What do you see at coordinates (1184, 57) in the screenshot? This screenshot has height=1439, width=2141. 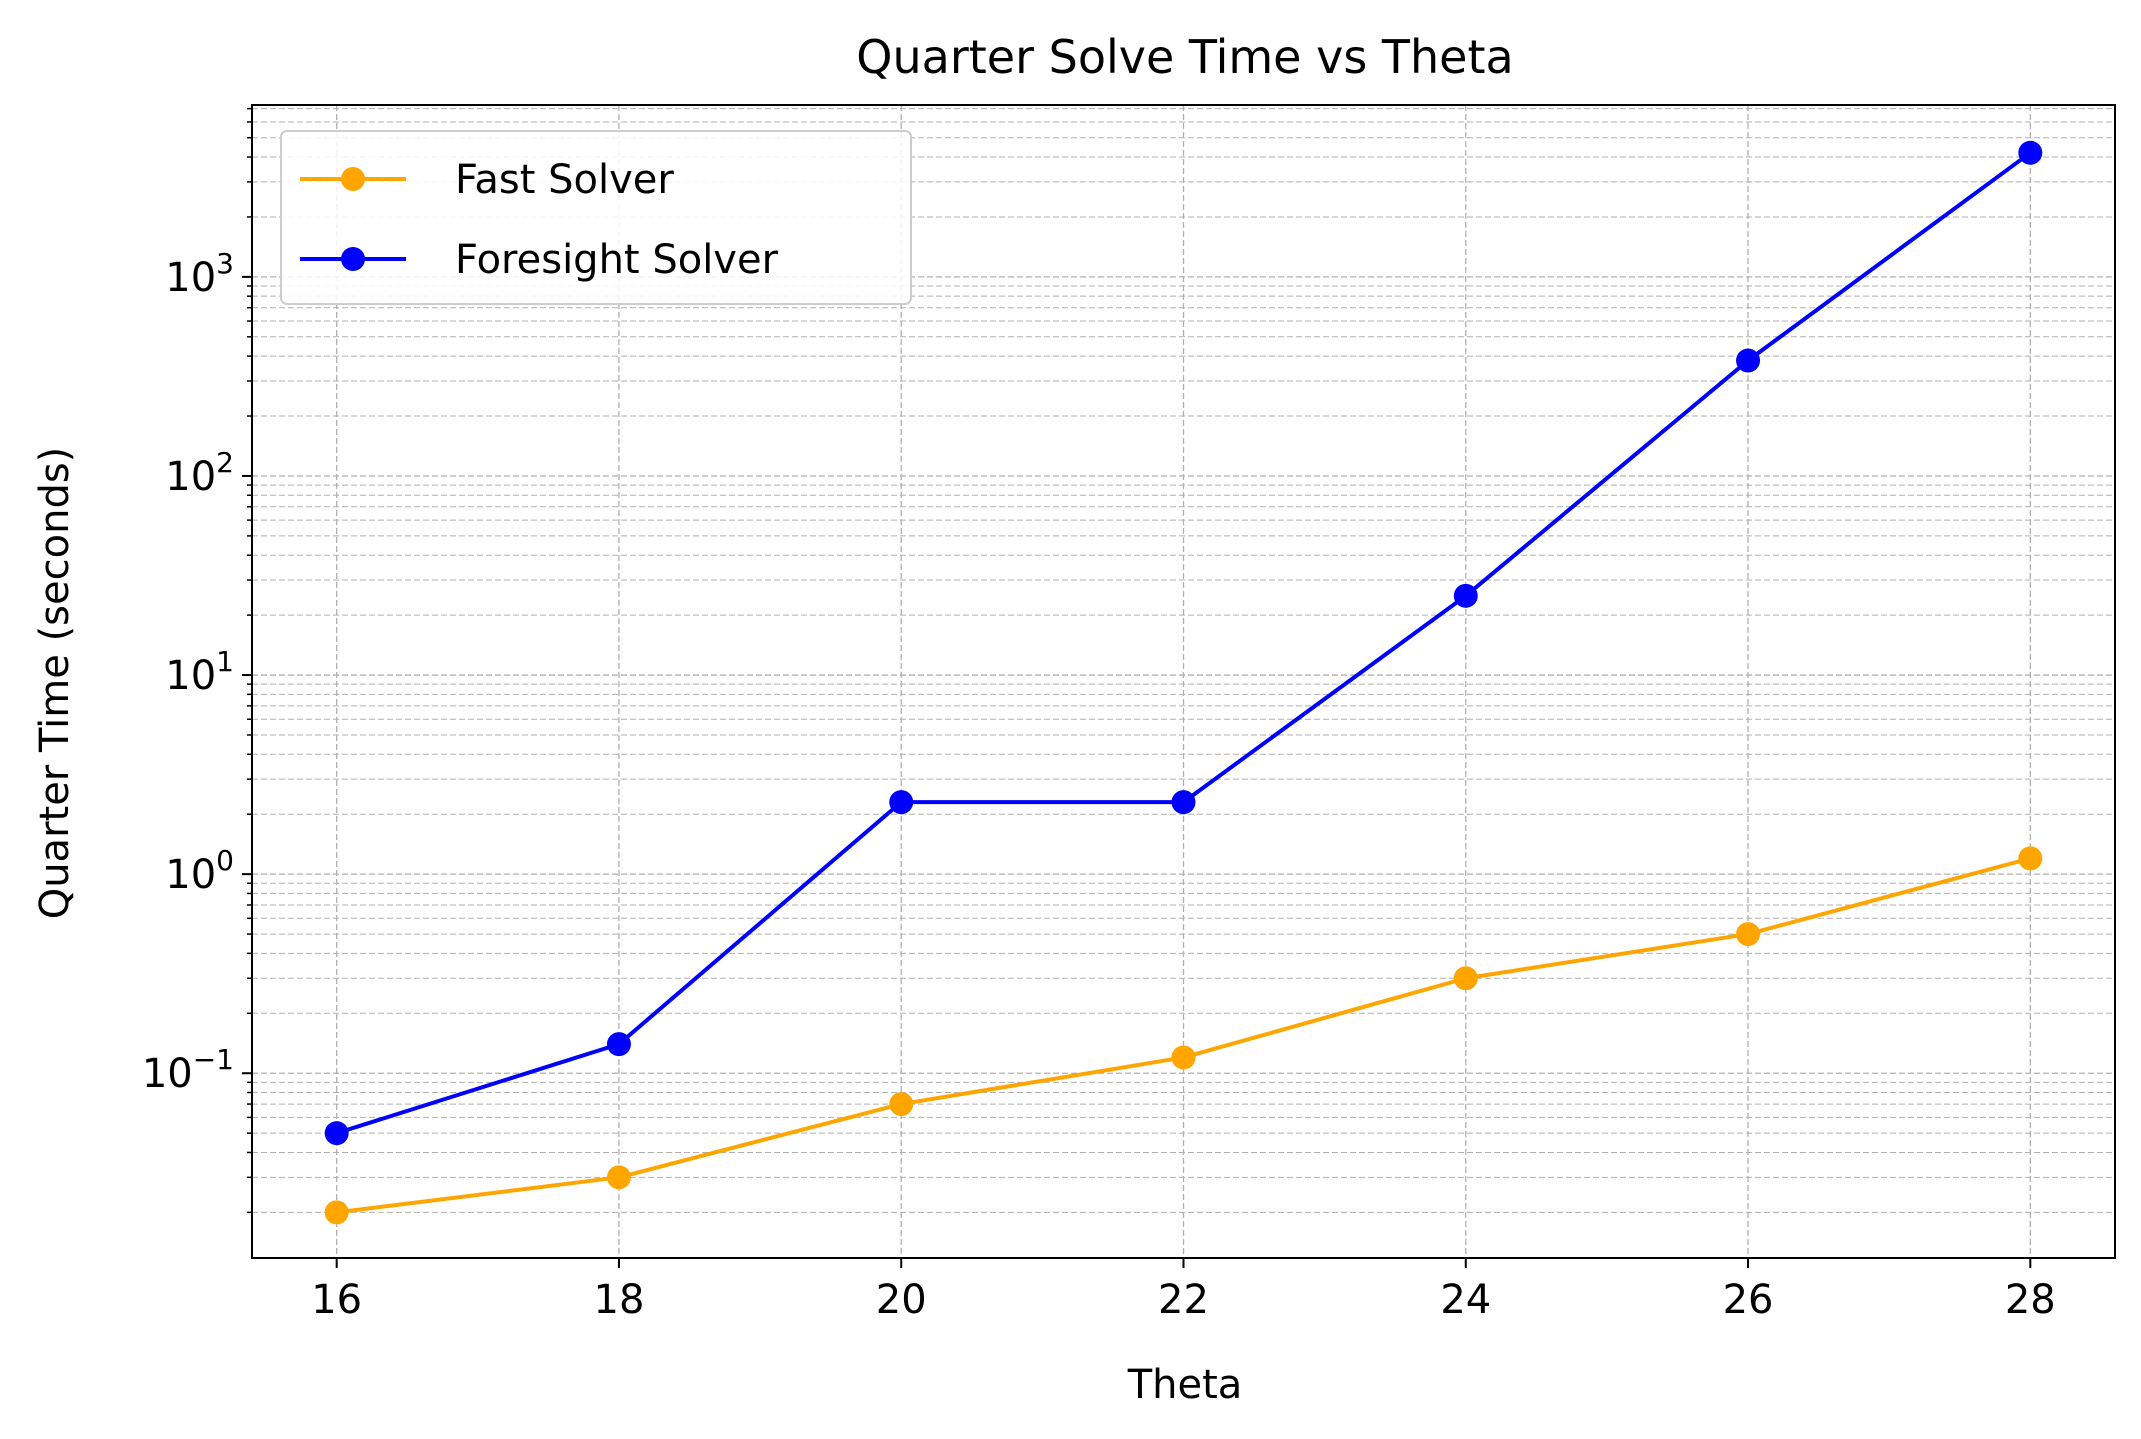 I see `chart-title: Quarter Solve Time vs Theta` at bounding box center [1184, 57].